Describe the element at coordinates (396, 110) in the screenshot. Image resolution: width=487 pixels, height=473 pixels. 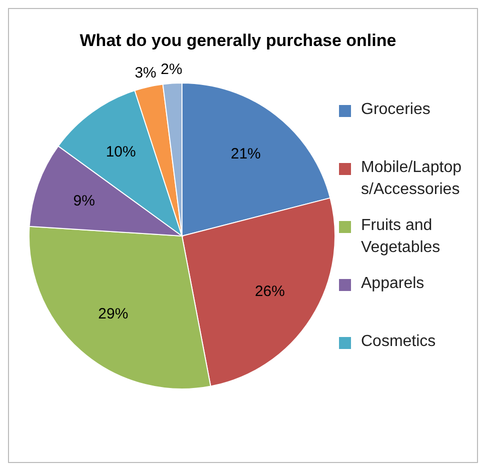
I see `legend-label: Groceries` at that location.